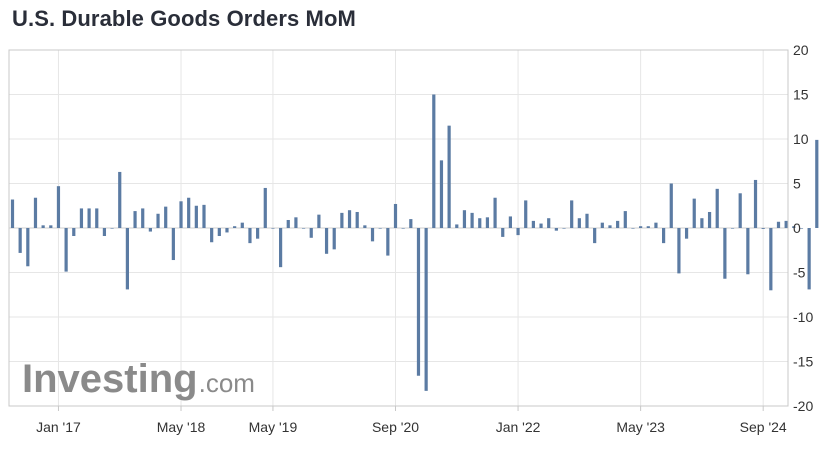  I want to click on chart-title: U.S. Durable Goods Orders MoM, so click(184, 18).